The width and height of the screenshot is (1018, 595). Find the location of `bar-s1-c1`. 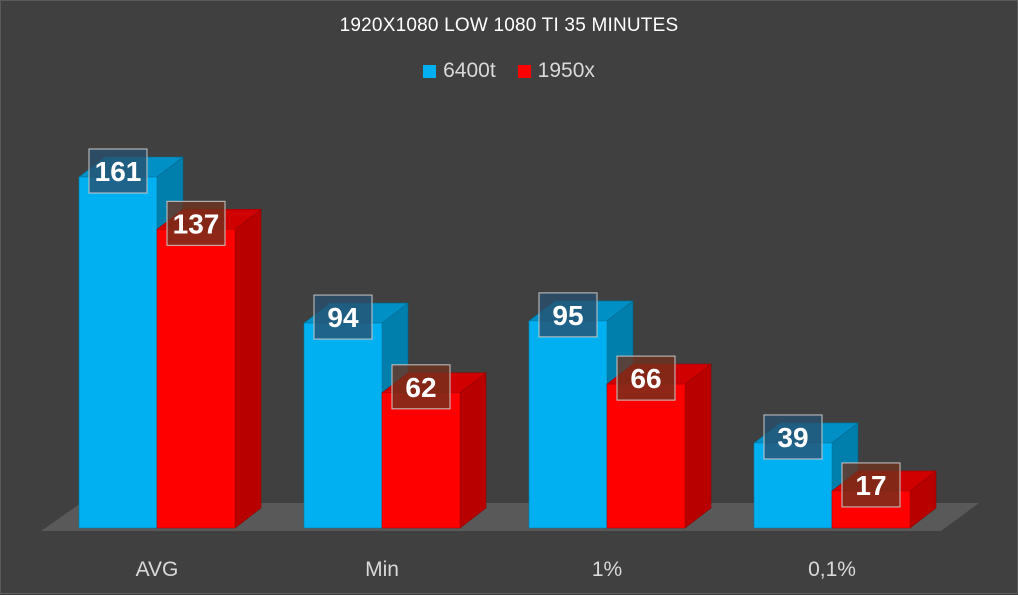

bar-s1-c1 is located at coordinates (118, 352).